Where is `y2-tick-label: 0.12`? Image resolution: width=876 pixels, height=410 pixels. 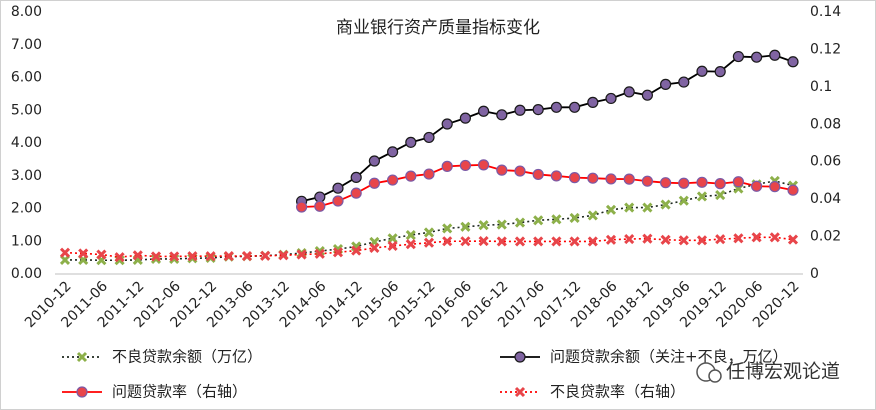 y2-tick-label: 0.12 is located at coordinates (825, 49).